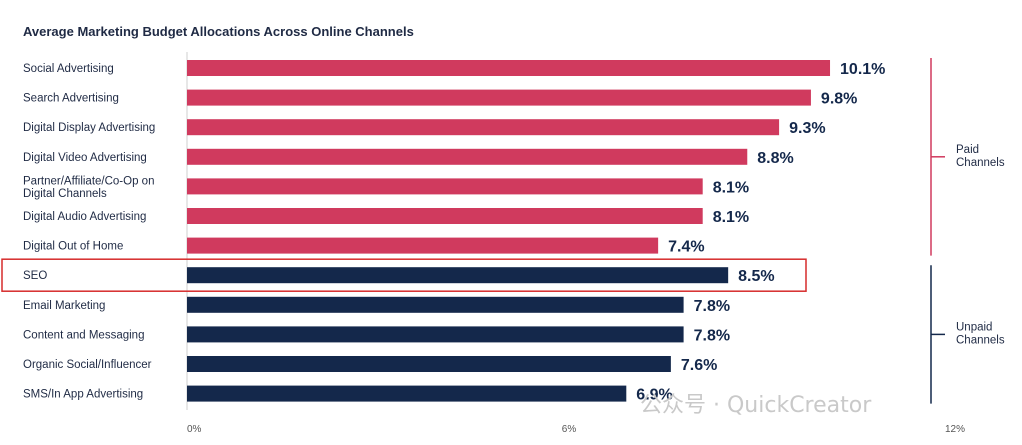 This screenshot has height=445, width=1022. I want to click on value-label: 8.8%, so click(775, 158).